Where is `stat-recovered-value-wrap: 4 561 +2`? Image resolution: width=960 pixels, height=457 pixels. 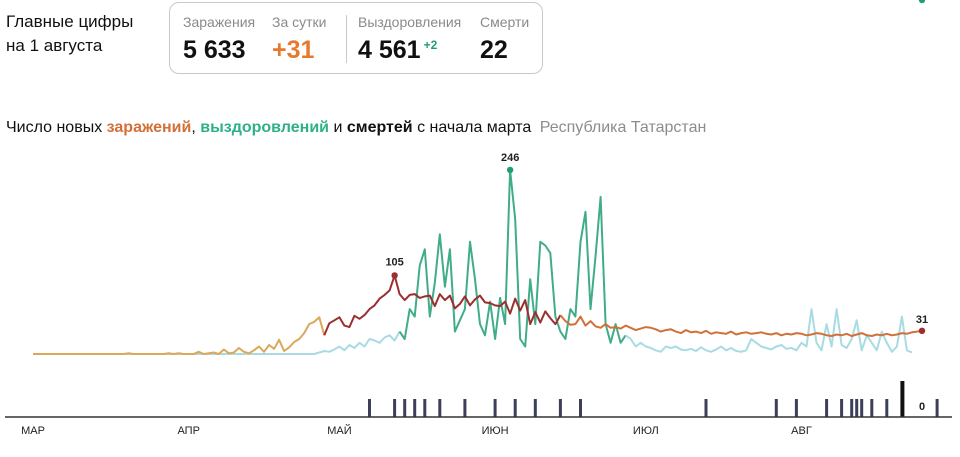 stat-recovered-value-wrap: 4 561 +2 is located at coordinates (409, 50).